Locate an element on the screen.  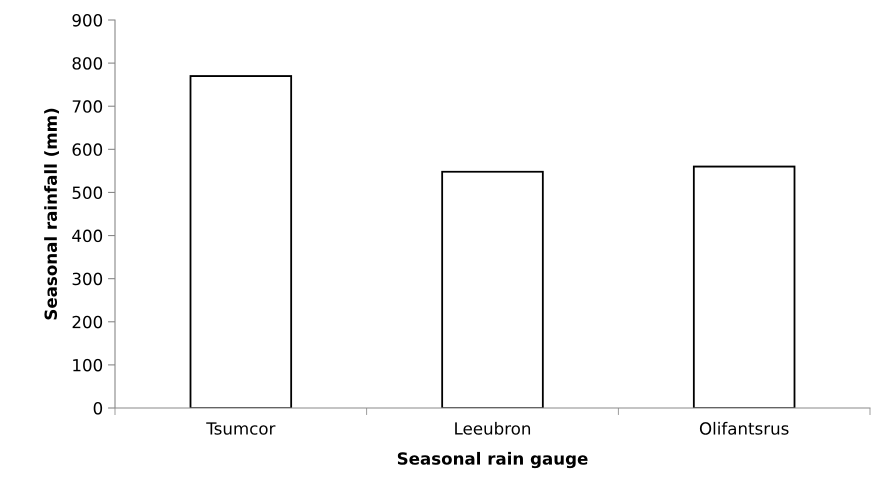
y-tick-label: 700 is located at coordinates (87, 106).